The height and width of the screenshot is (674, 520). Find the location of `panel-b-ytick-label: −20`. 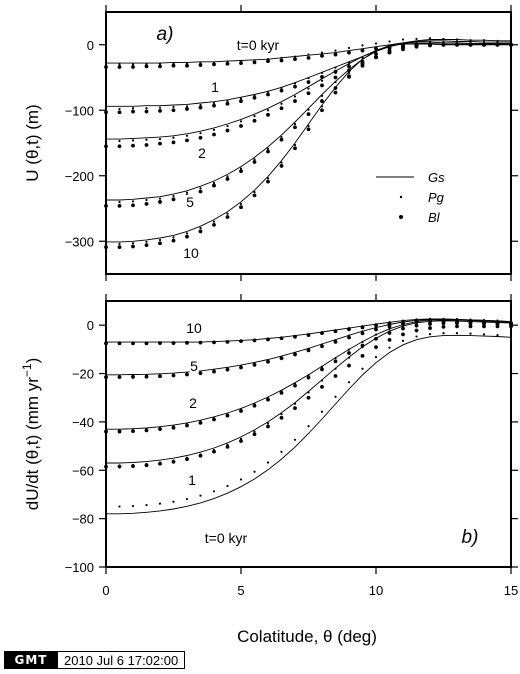

panel-b-ytick-label: −20 is located at coordinates (83, 374).